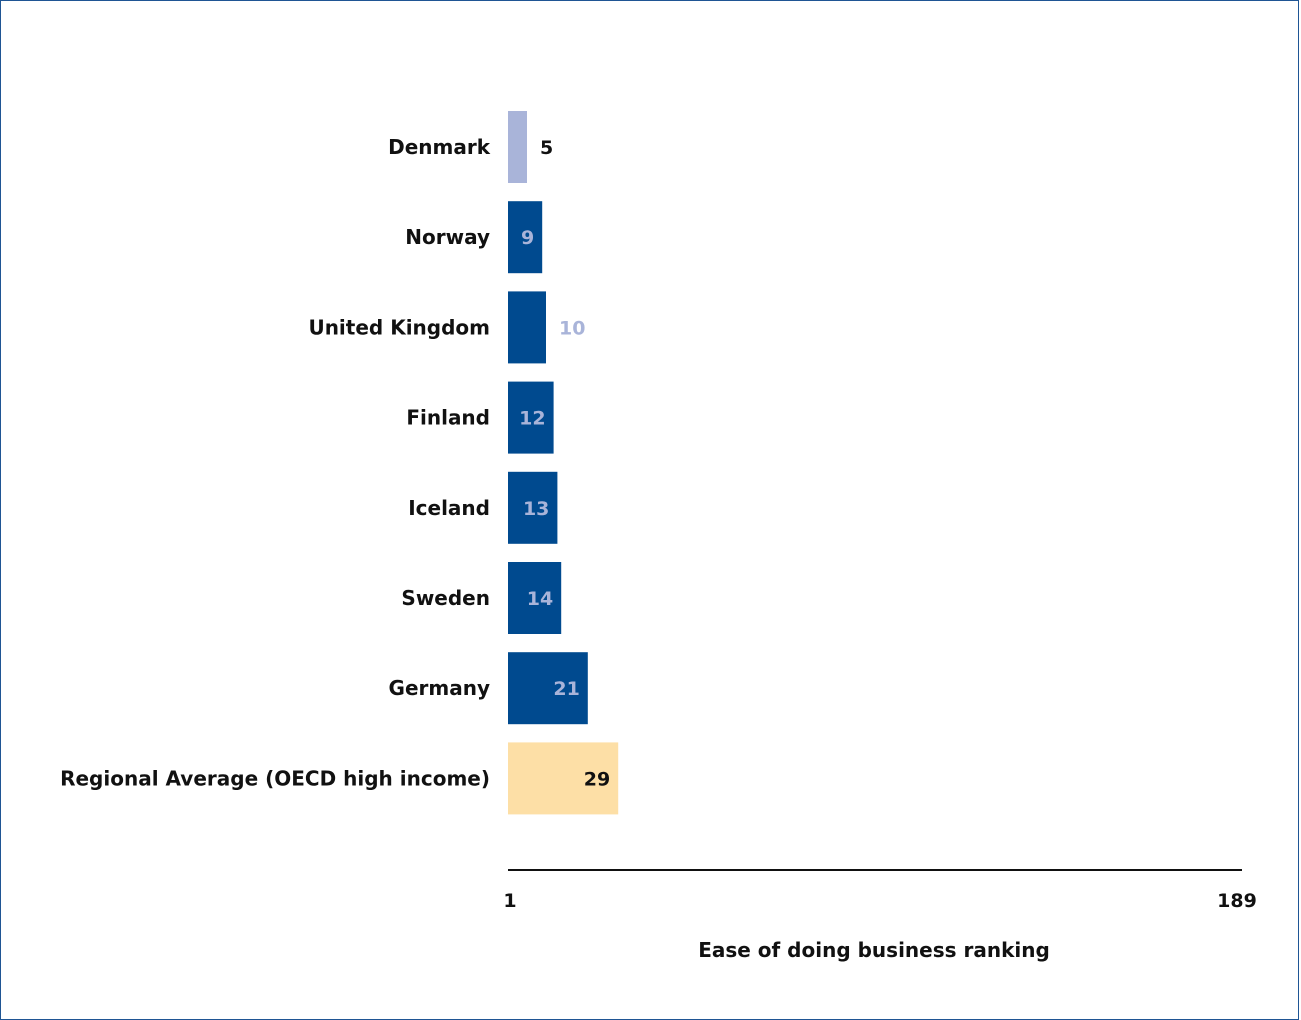 This screenshot has height=1020, width=1301. Describe the element at coordinates (1237, 901) in the screenshot. I see `x-tick-label-max: 189` at that location.